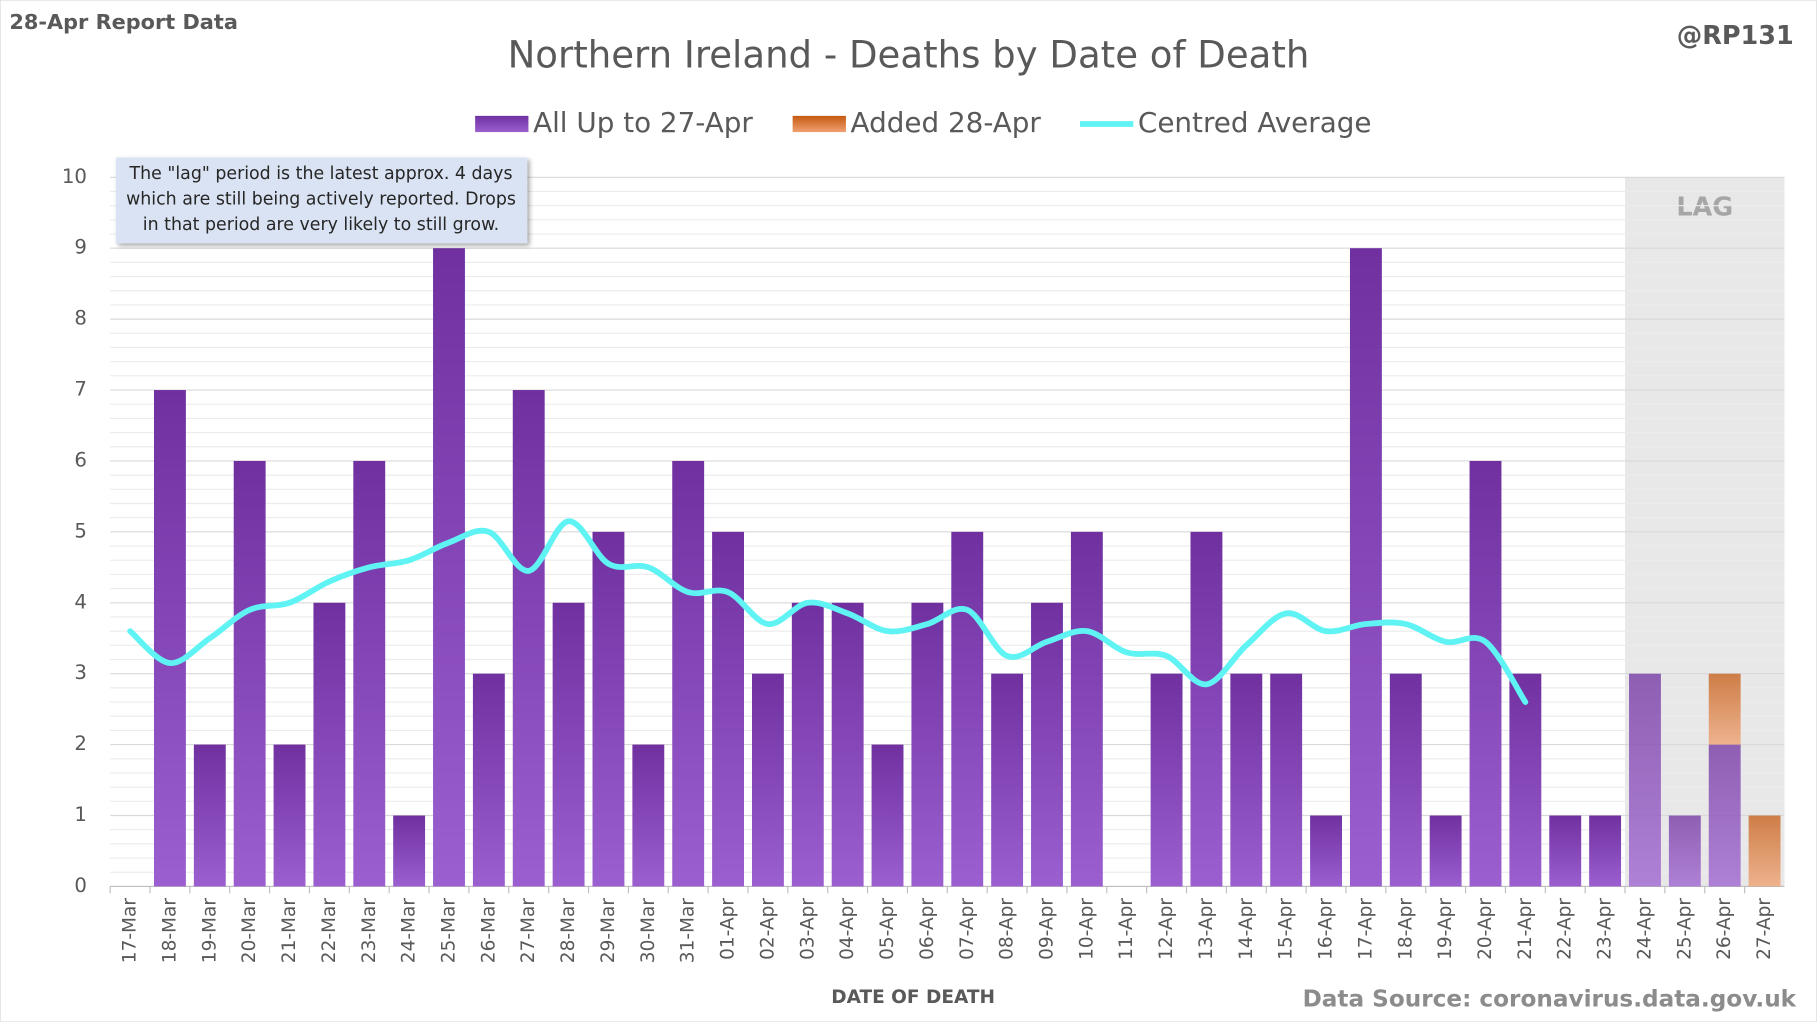 This screenshot has height=1022, width=1817. I want to click on x-tick-label: 14-Apr, so click(1246, 929).